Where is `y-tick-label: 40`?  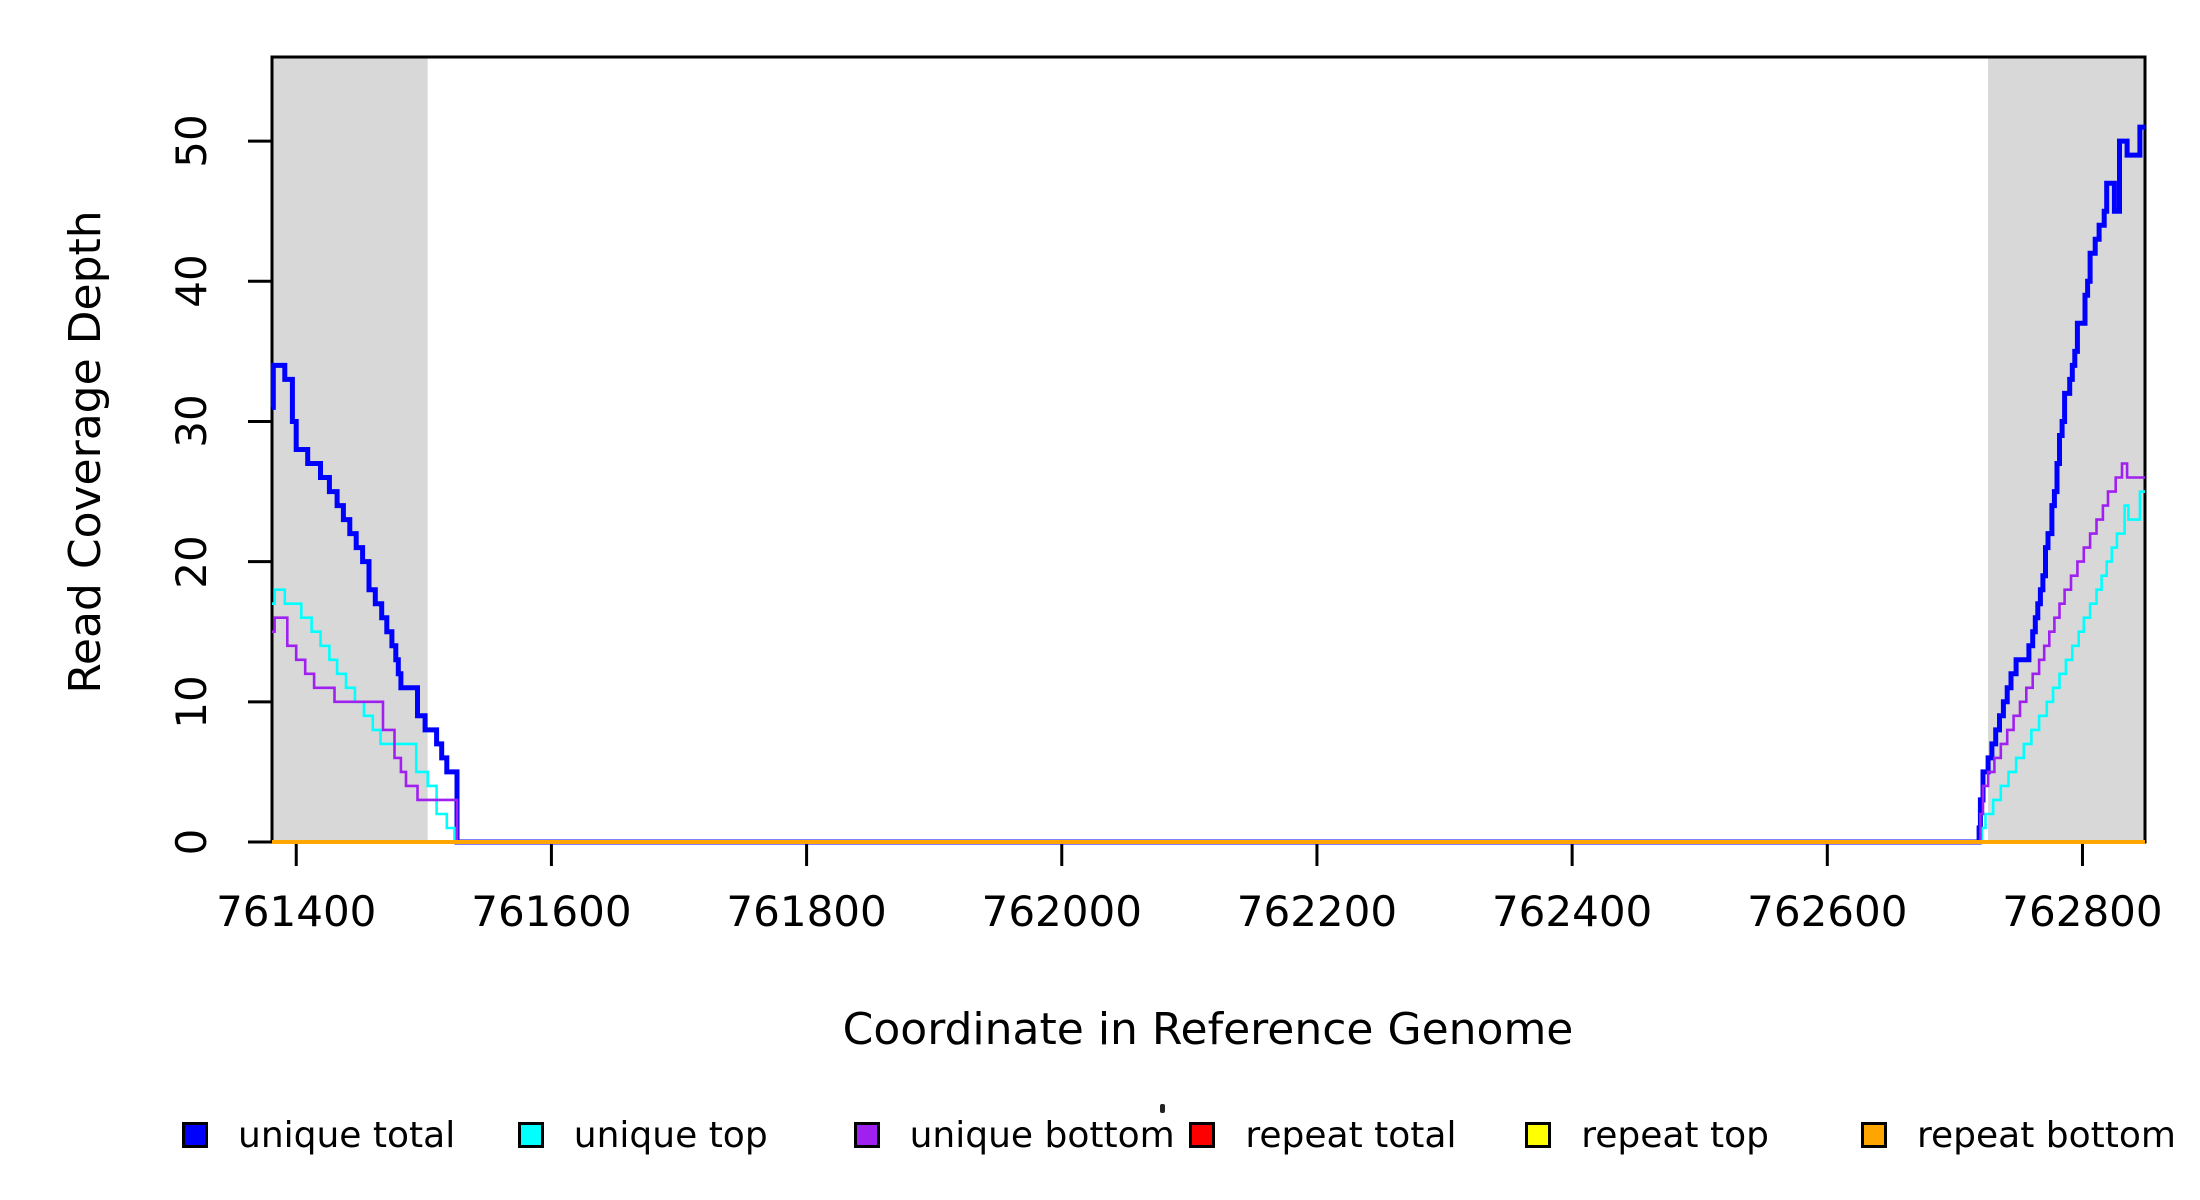
y-tick-label: 40 is located at coordinates (191, 281).